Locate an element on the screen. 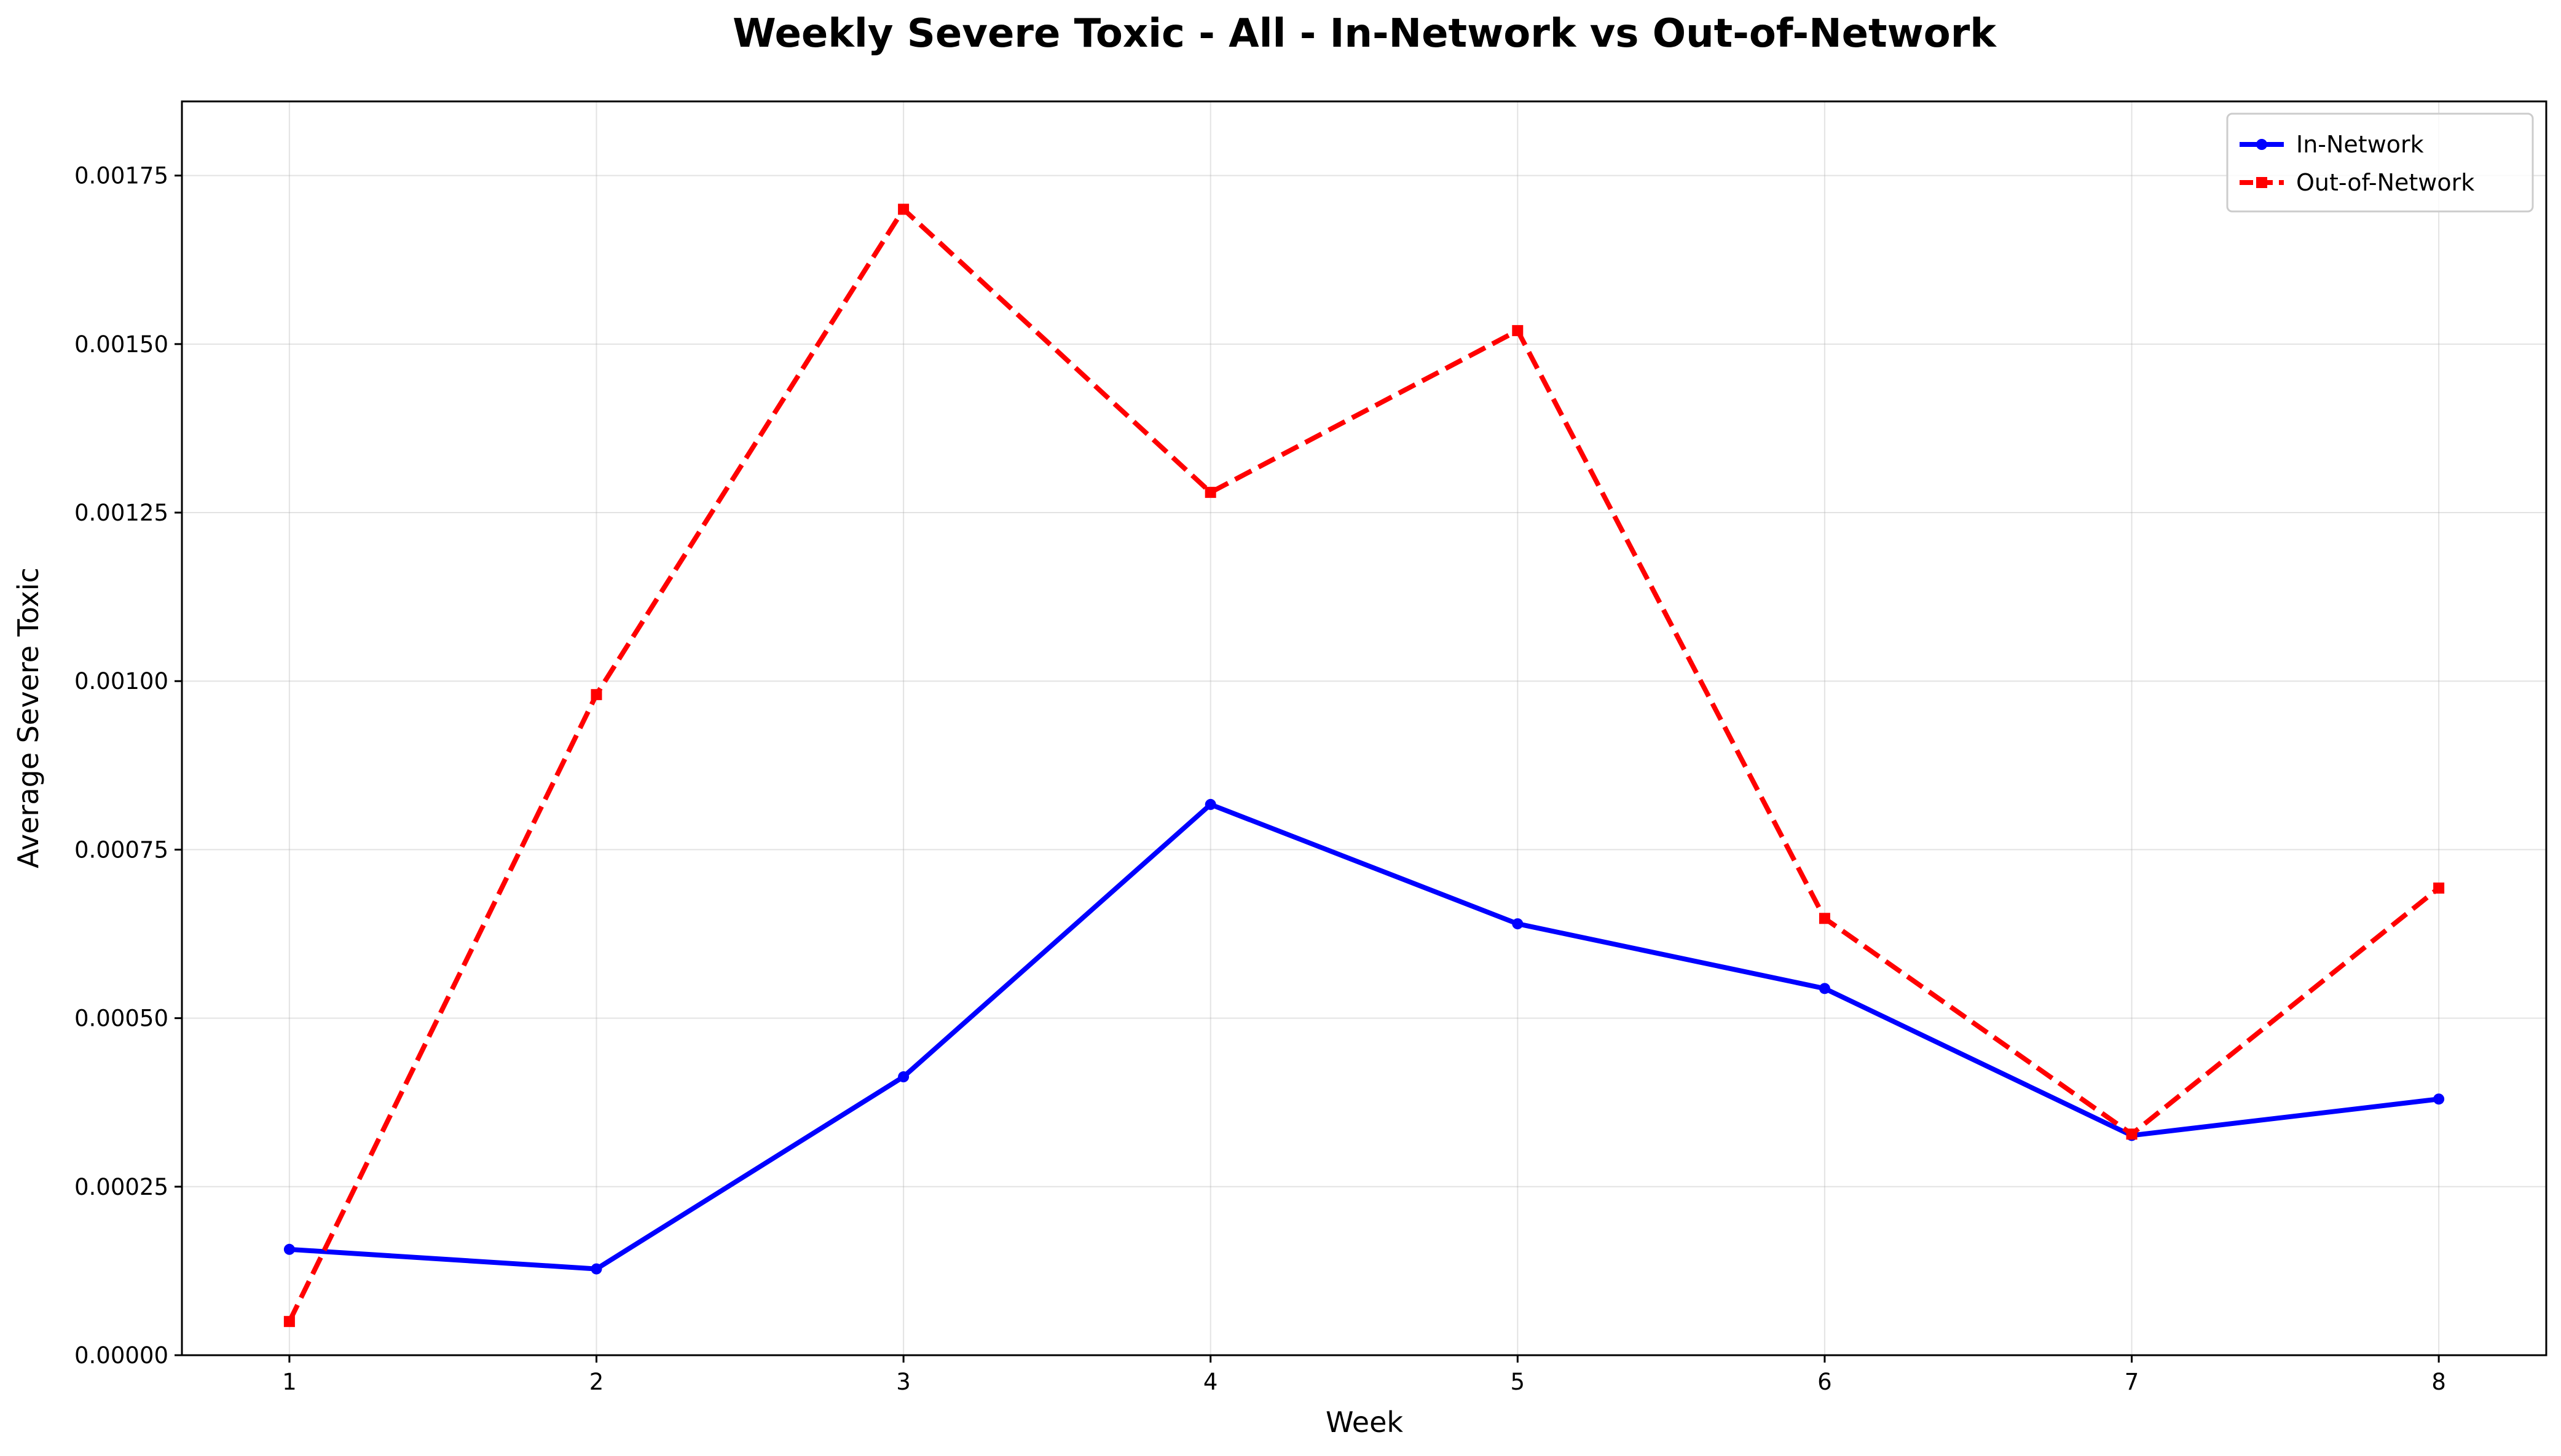 The height and width of the screenshot is (1456, 2561). x-tick-label: 5 is located at coordinates (1518, 1382).